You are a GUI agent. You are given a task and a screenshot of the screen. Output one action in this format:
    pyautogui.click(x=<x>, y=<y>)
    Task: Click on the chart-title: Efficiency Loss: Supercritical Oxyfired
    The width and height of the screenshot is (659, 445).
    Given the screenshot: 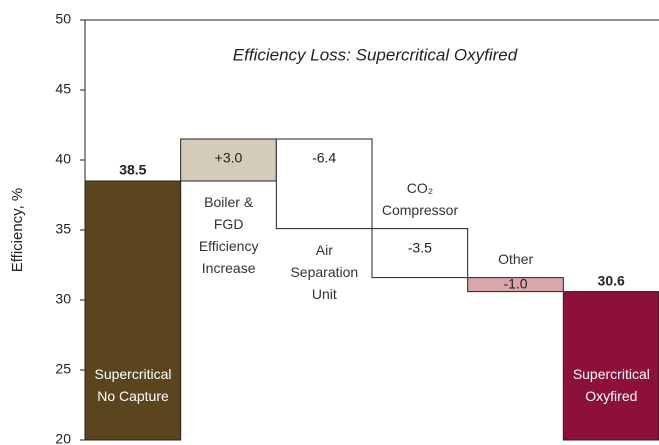 What is the action you would take?
    pyautogui.click(x=375, y=54)
    